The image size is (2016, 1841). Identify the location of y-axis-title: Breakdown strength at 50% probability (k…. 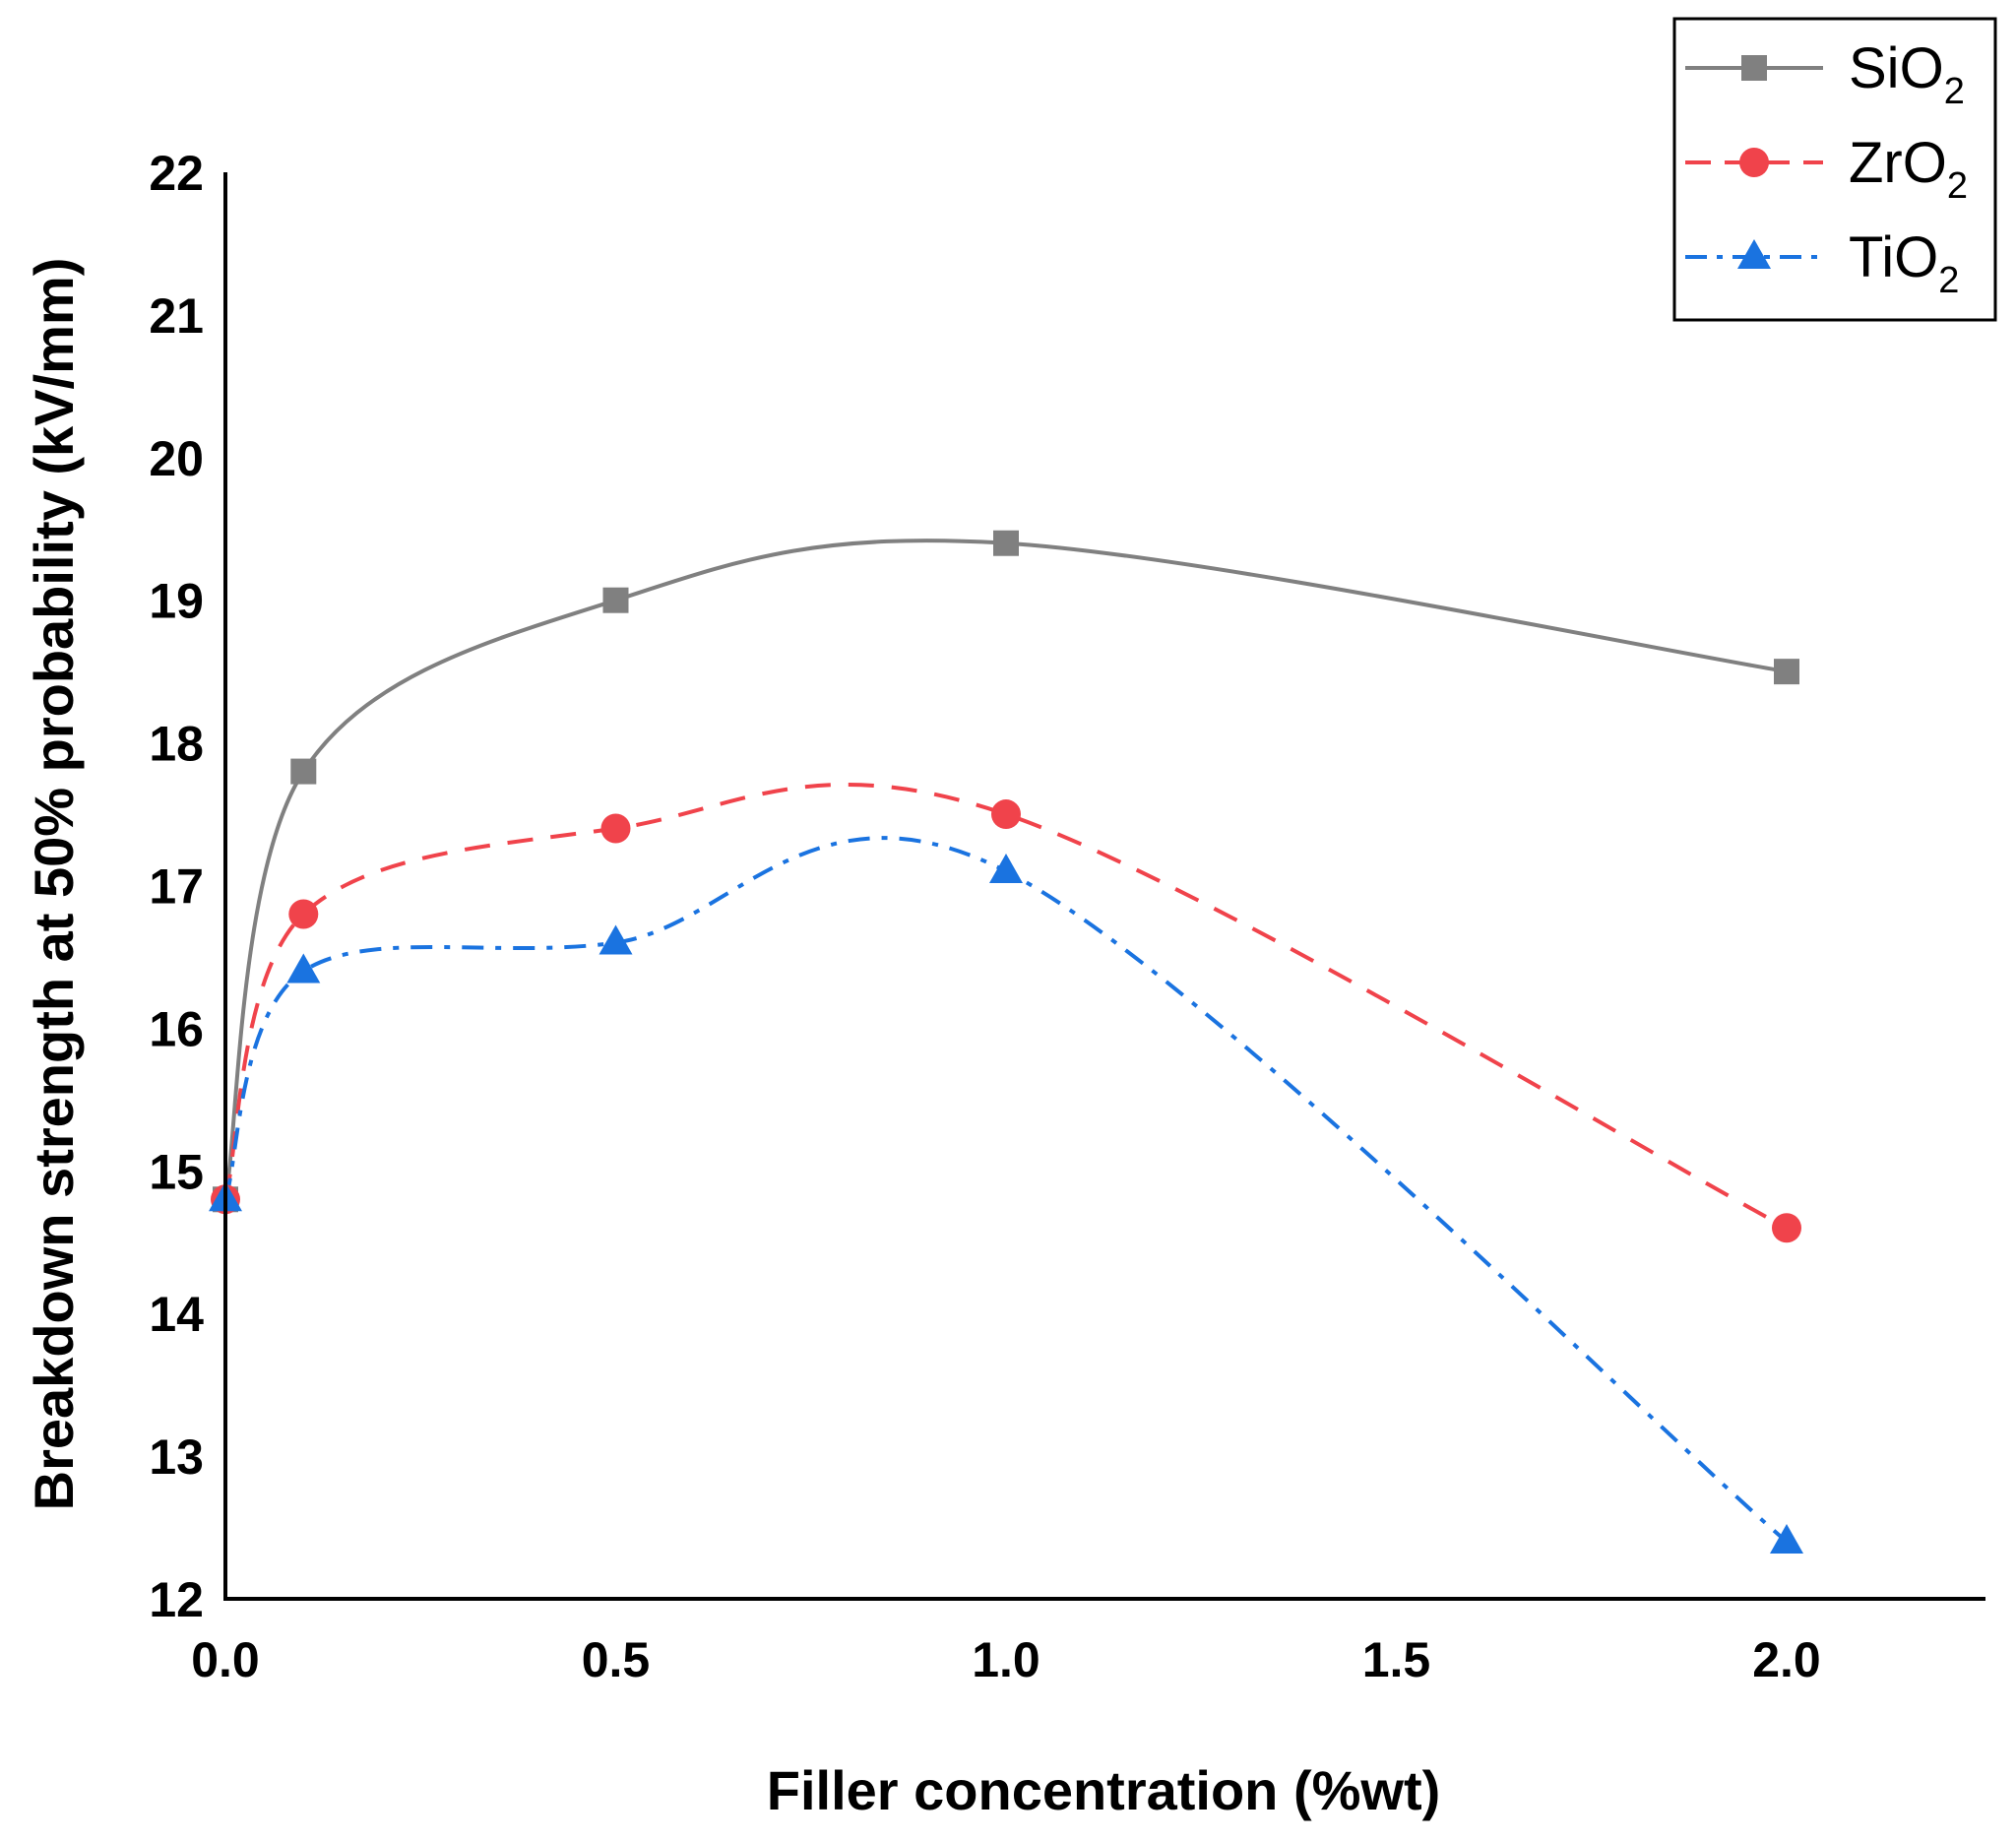
(54, 884).